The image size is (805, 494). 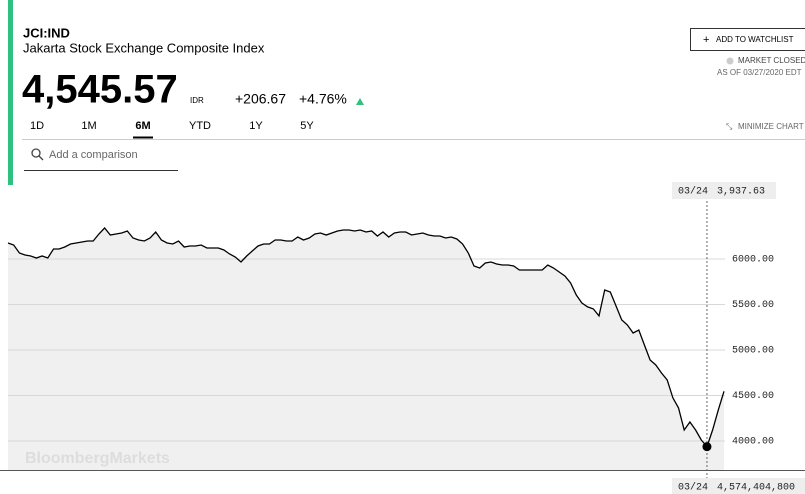 I want to click on range-button: YTD, so click(x=200, y=126).